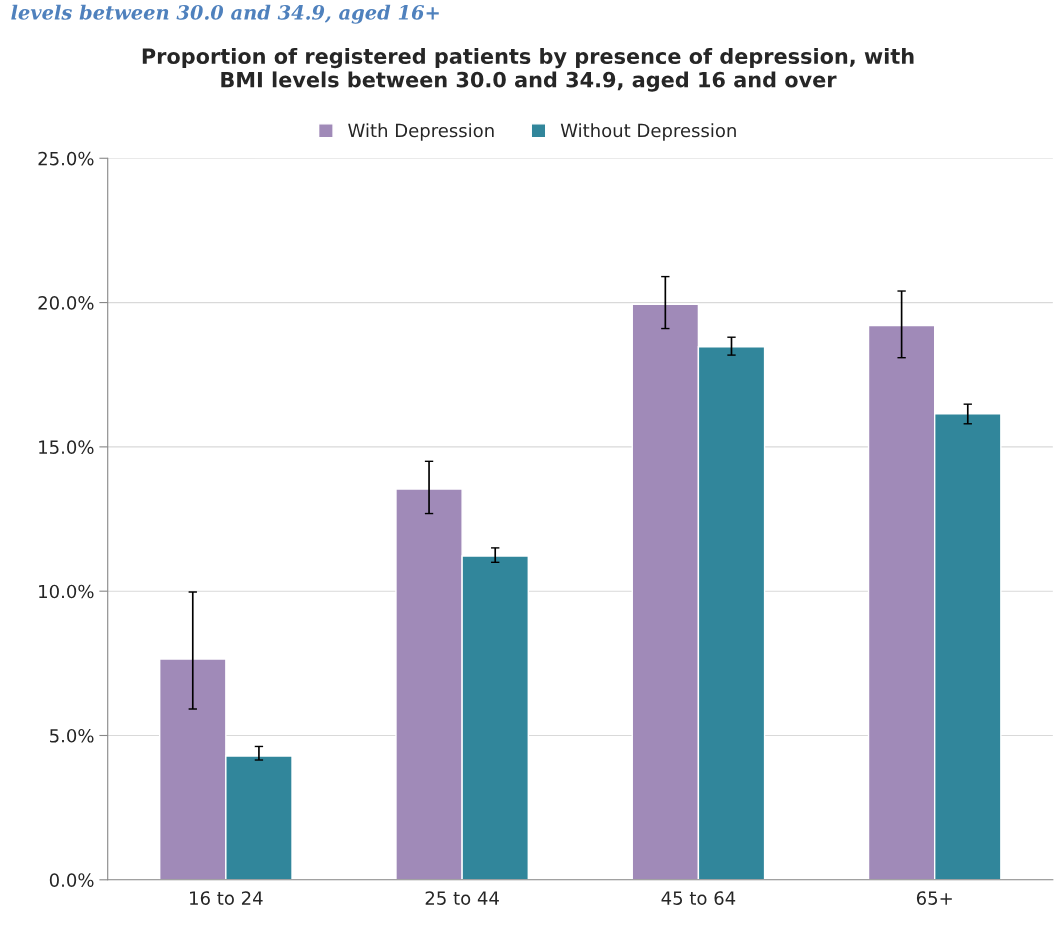 The width and height of the screenshot is (1056, 931). I want to click on text: levels between 30.0 and 34.9, aged 16+, so click(225, 14).